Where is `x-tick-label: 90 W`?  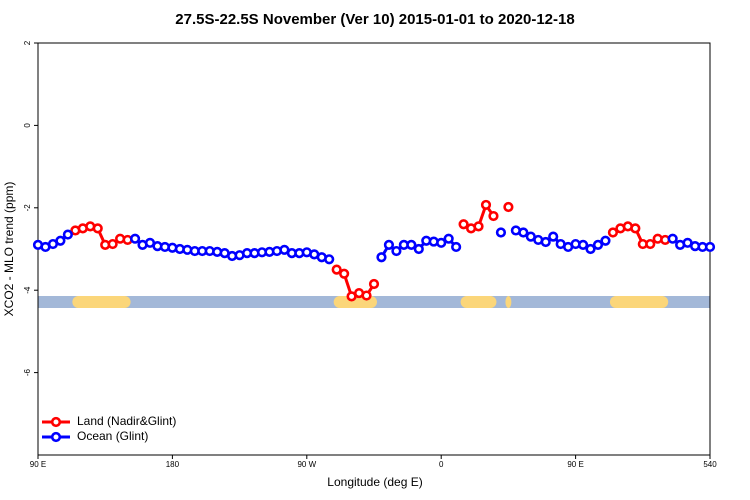 x-tick-label: 90 W is located at coordinates (306, 464).